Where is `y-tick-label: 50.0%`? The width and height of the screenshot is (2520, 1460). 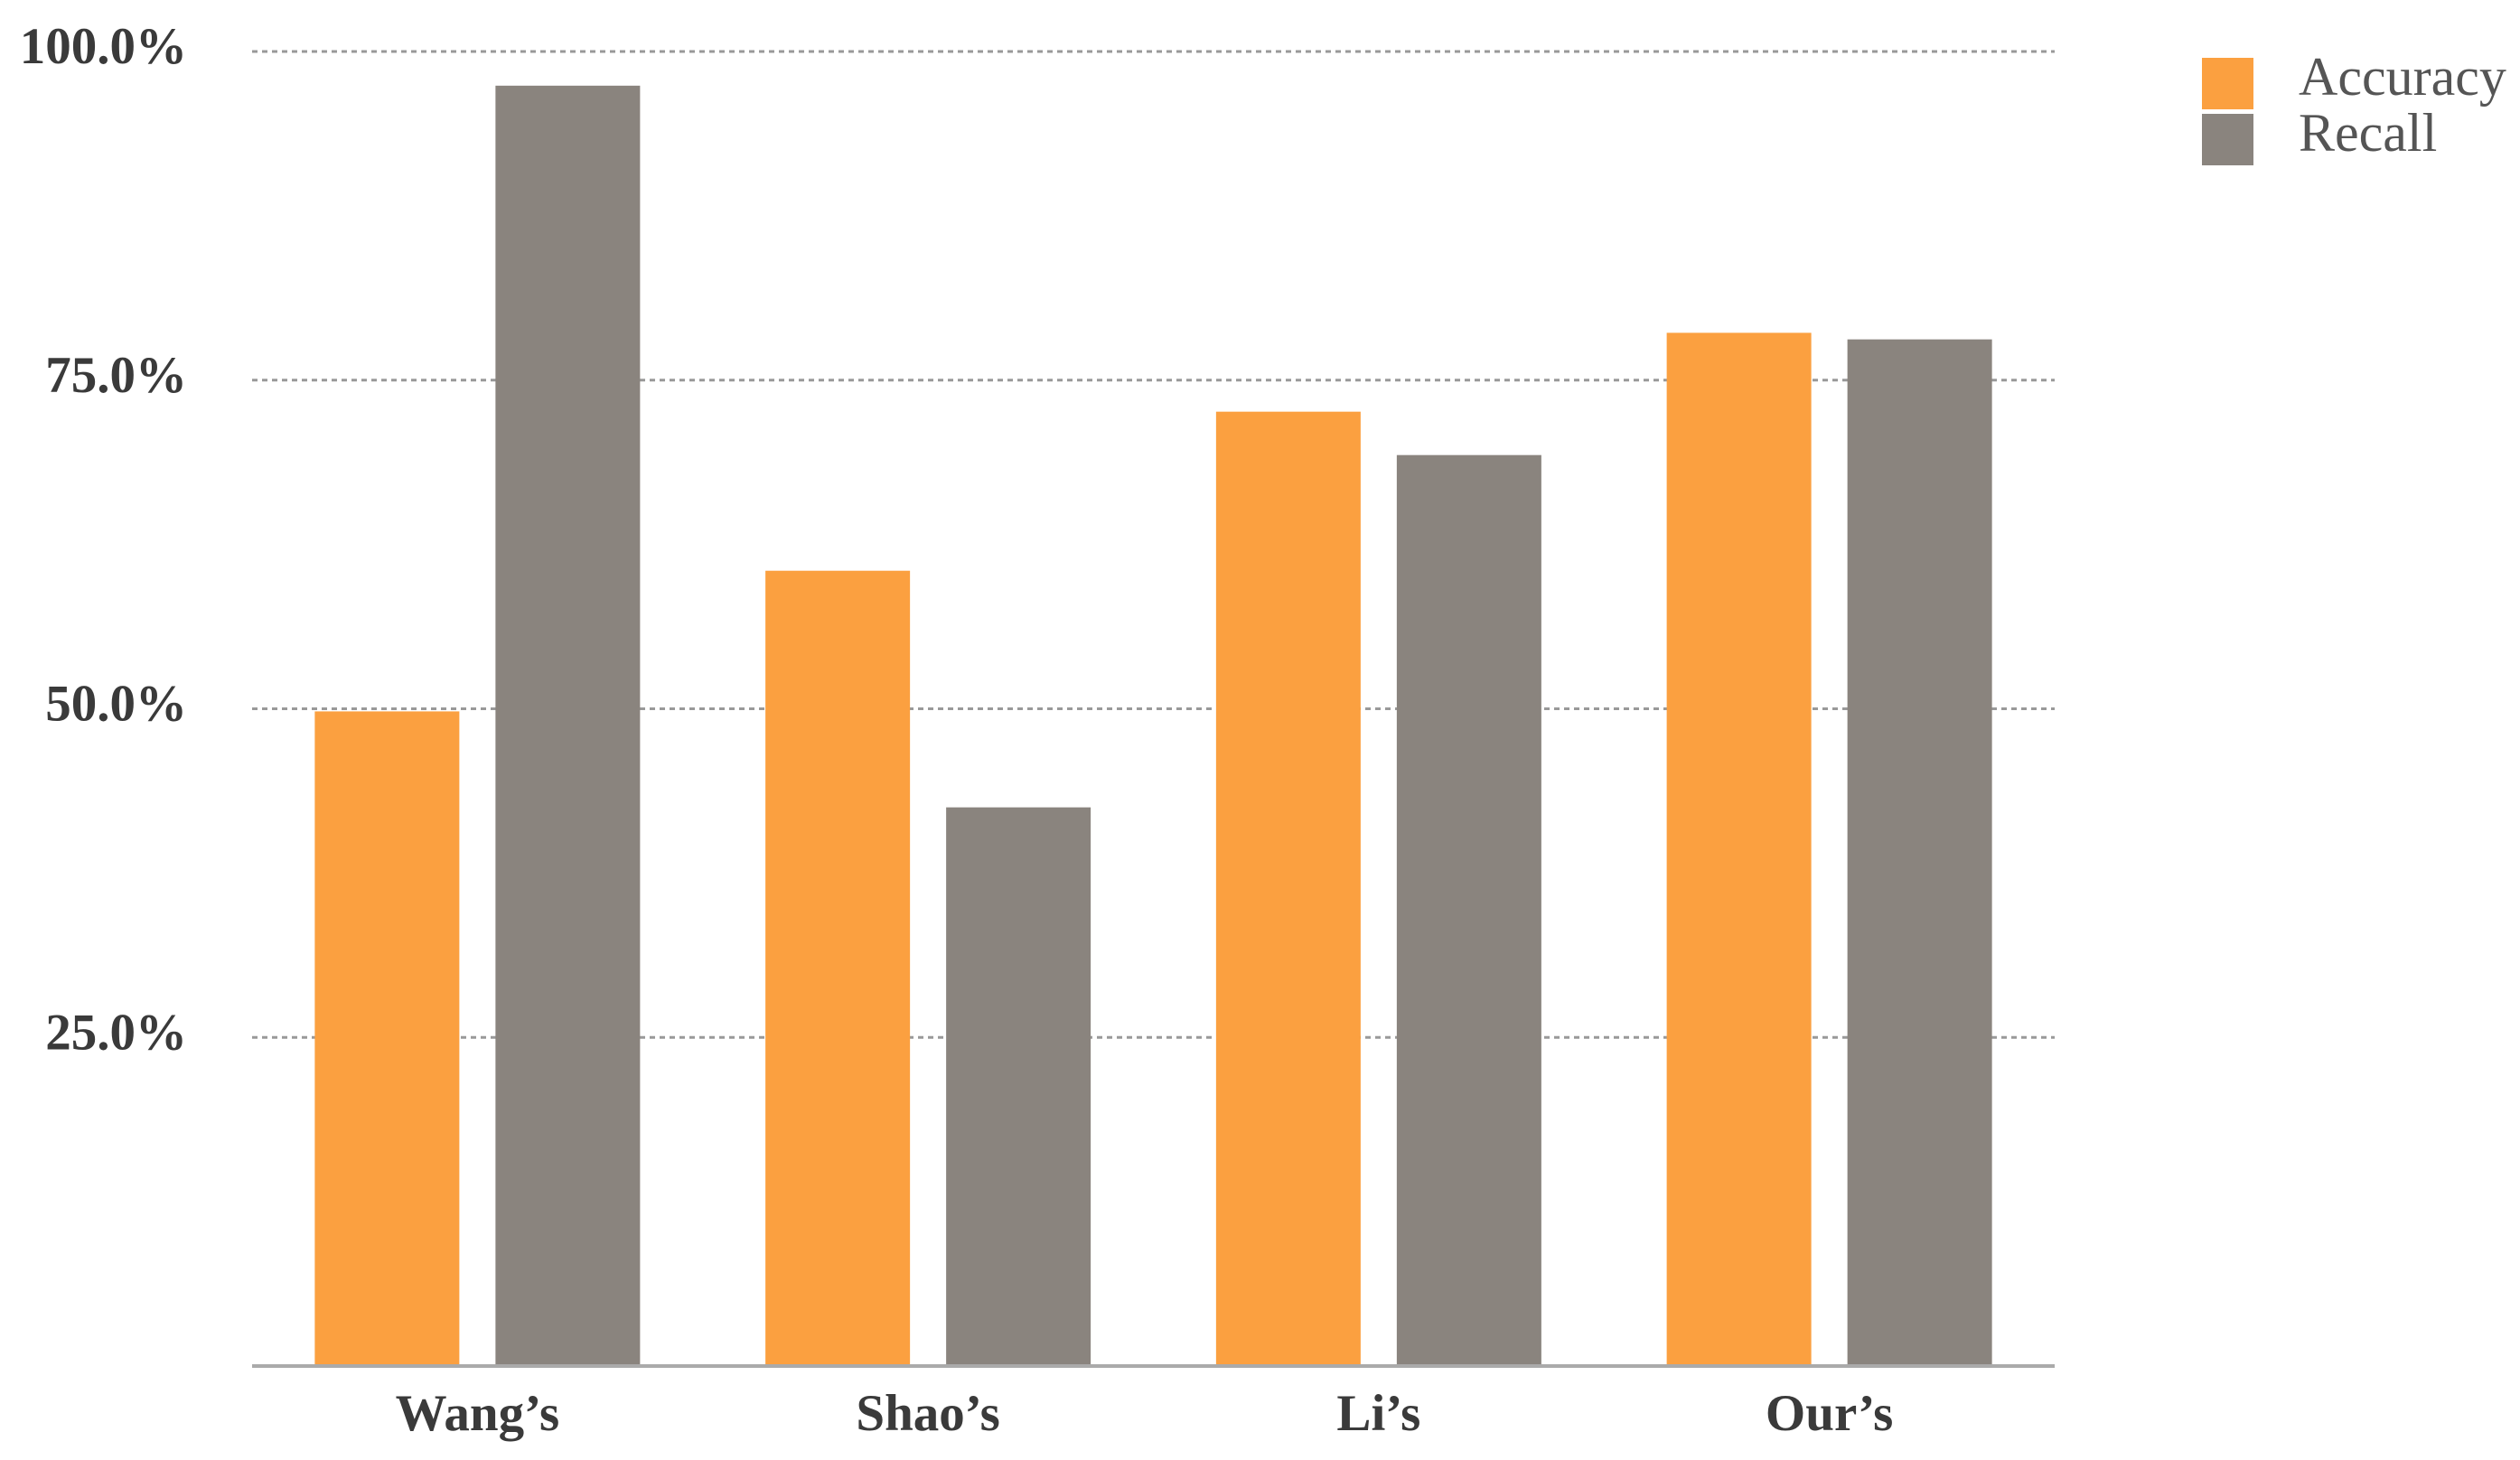
y-tick-label: 50.0% is located at coordinates (116, 704).